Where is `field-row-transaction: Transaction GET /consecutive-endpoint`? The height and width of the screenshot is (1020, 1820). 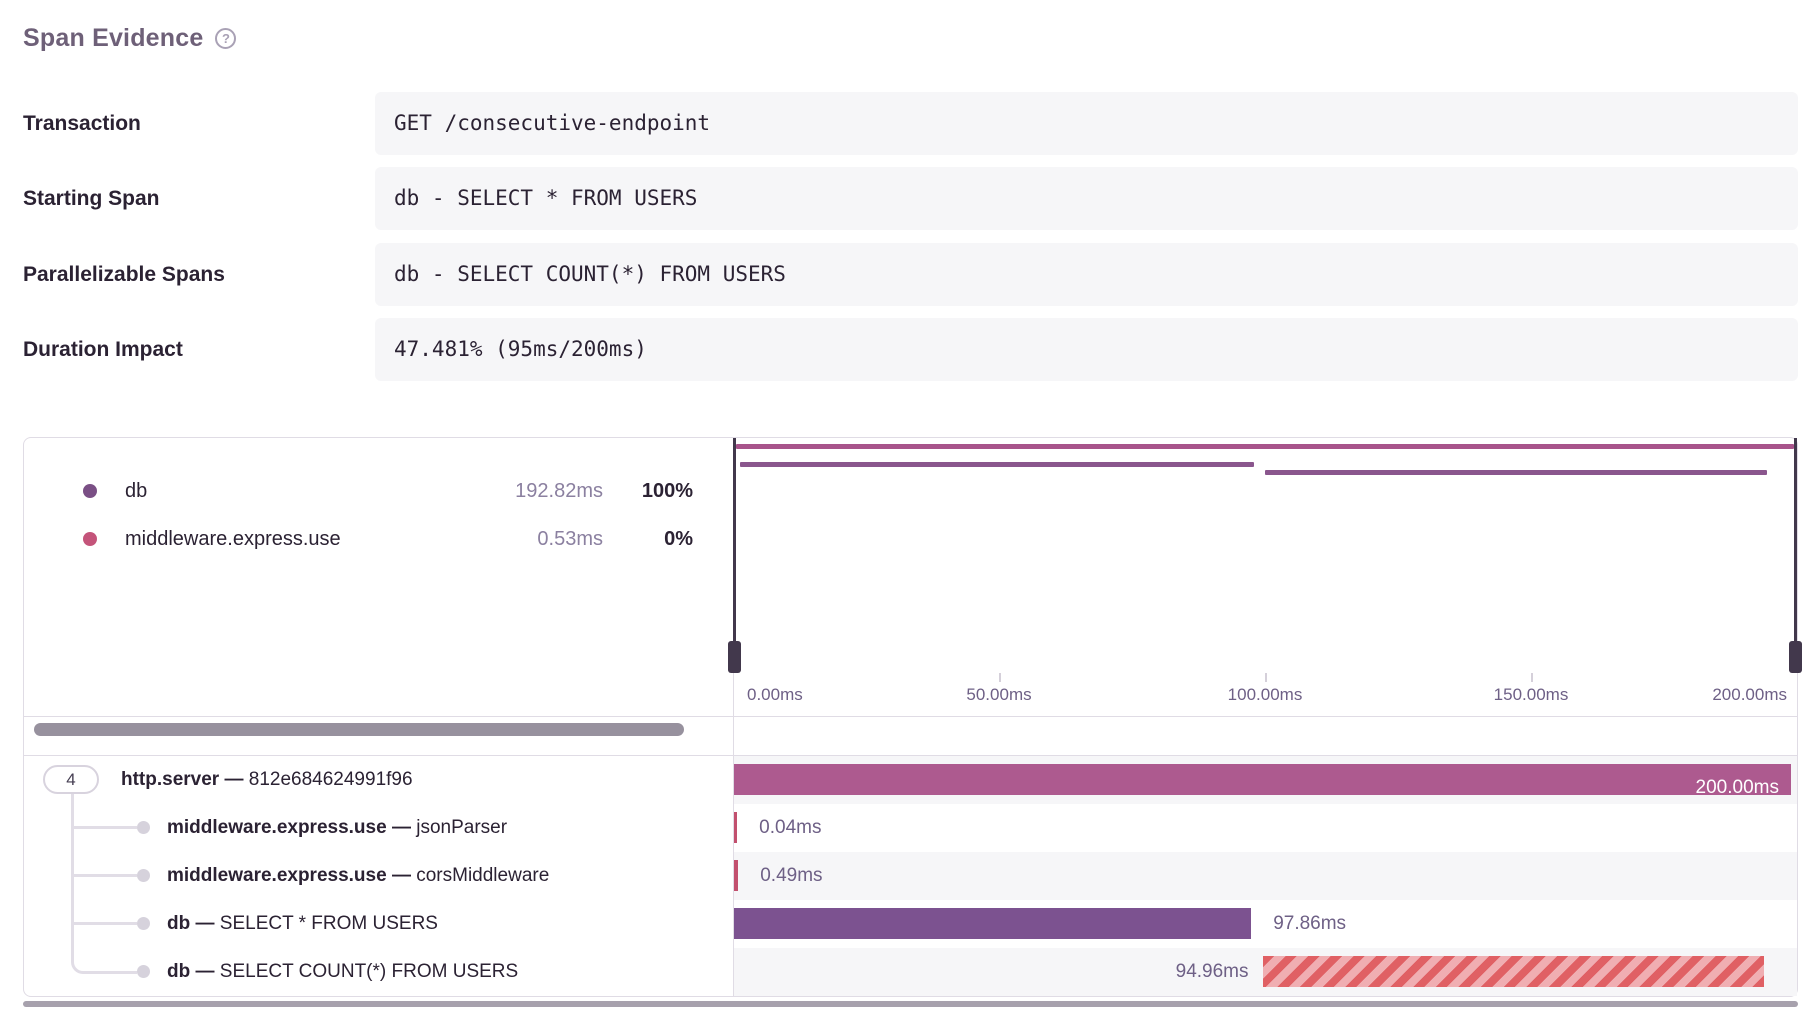
field-row-transaction: Transaction GET /consecutive-endpoint is located at coordinates (910, 123).